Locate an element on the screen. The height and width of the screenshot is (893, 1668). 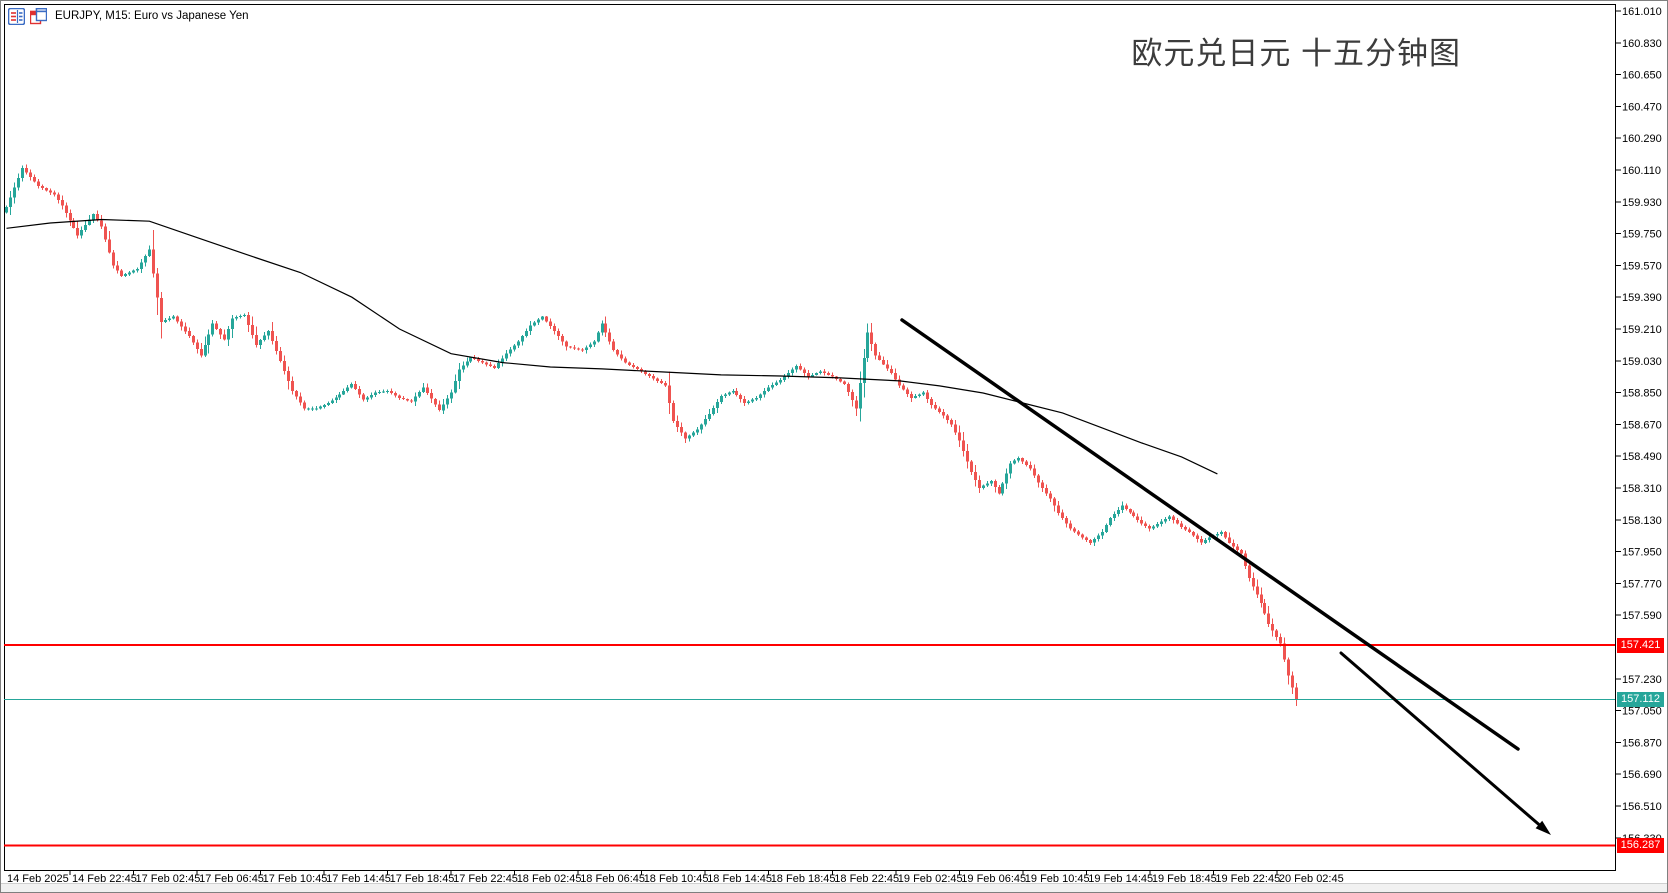
svg-text: 156.870 is located at coordinates (1642, 743).